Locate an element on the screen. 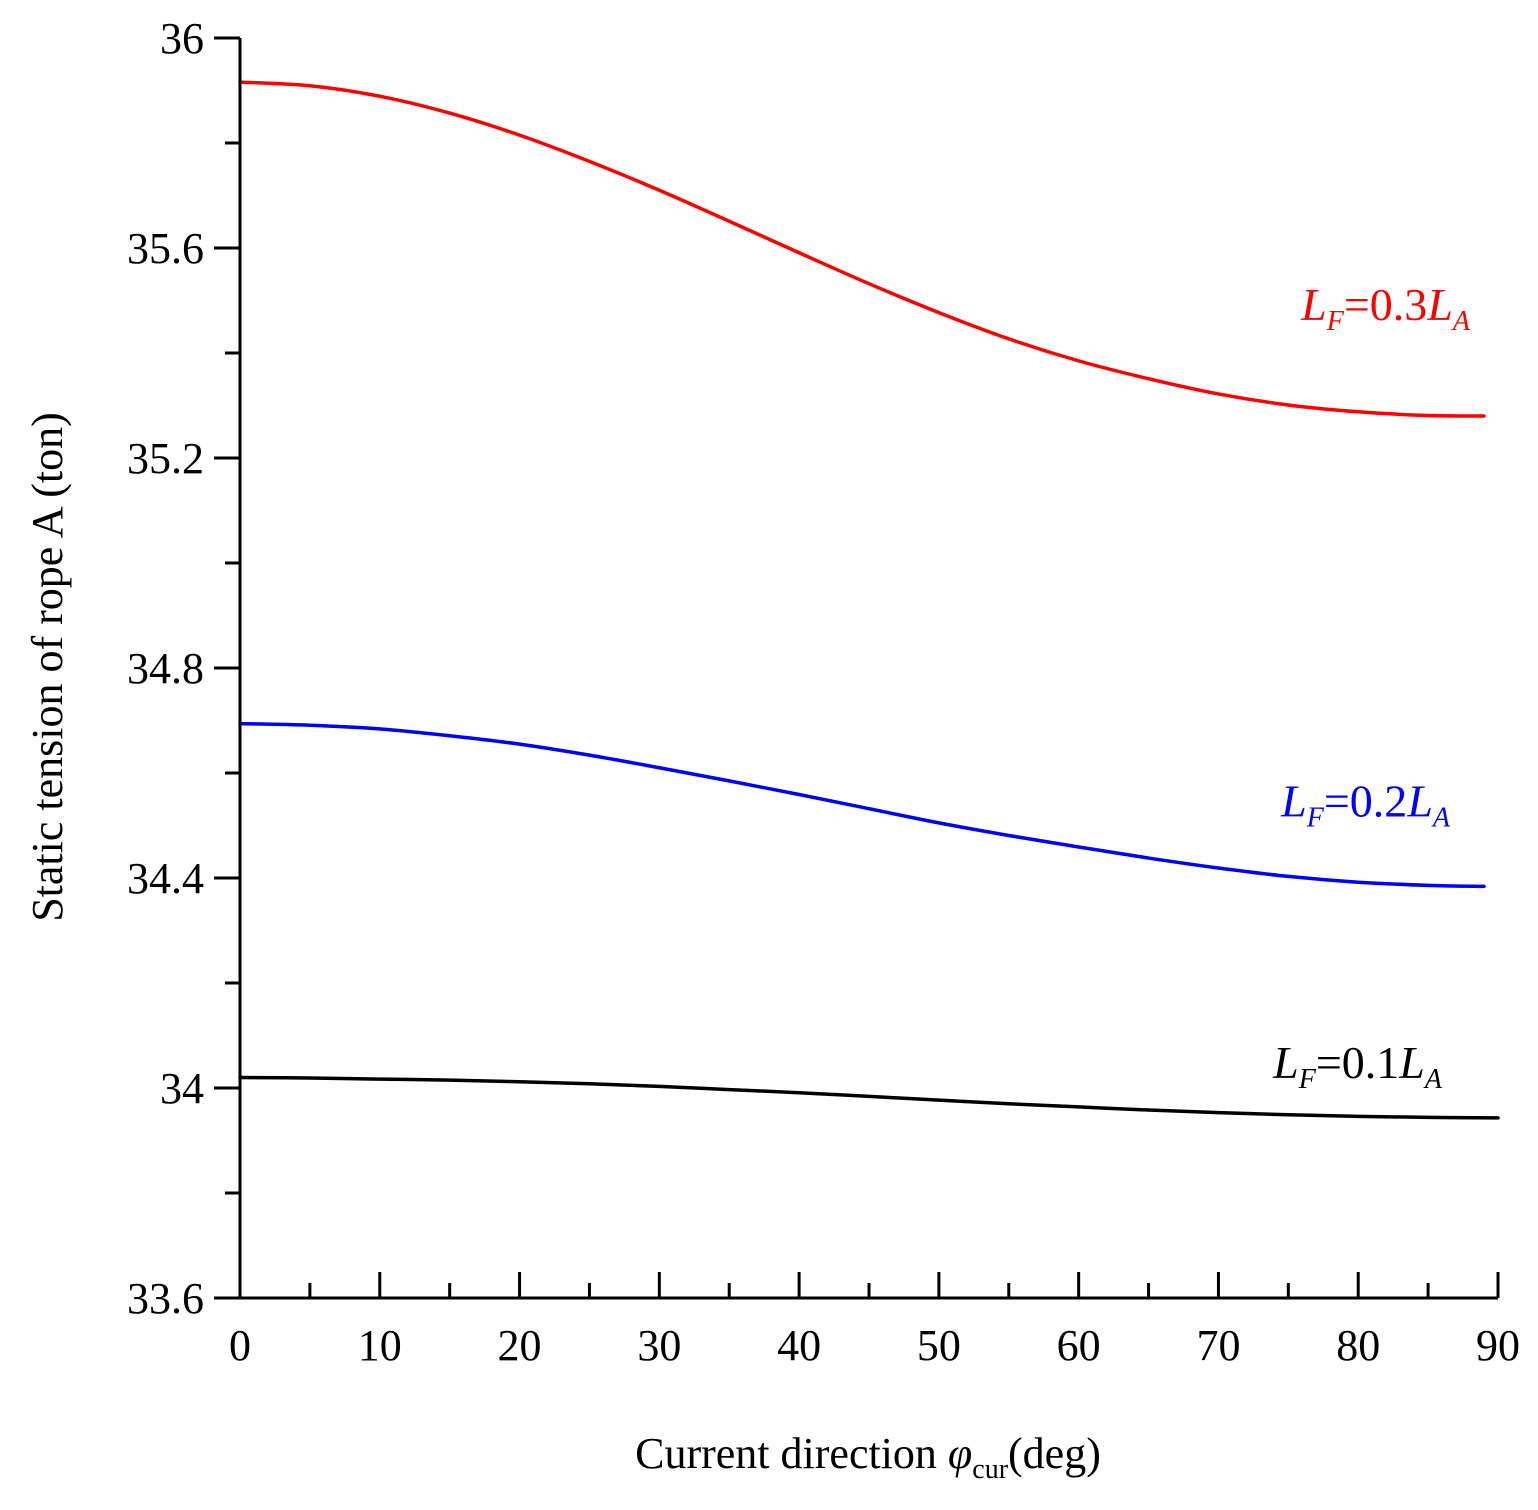 This screenshot has height=1510, width=1538. y-tick-label: 36 is located at coordinates (182, 38).